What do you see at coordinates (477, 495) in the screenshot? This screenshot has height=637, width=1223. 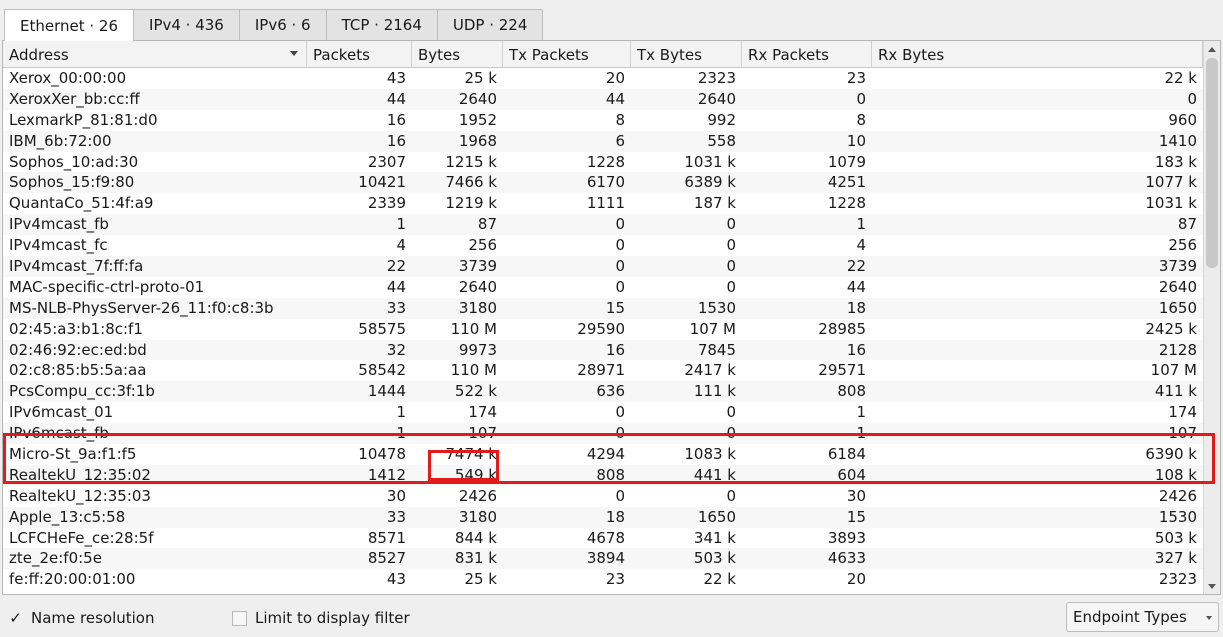 I see `cell-bytes: 2426` at bounding box center [477, 495].